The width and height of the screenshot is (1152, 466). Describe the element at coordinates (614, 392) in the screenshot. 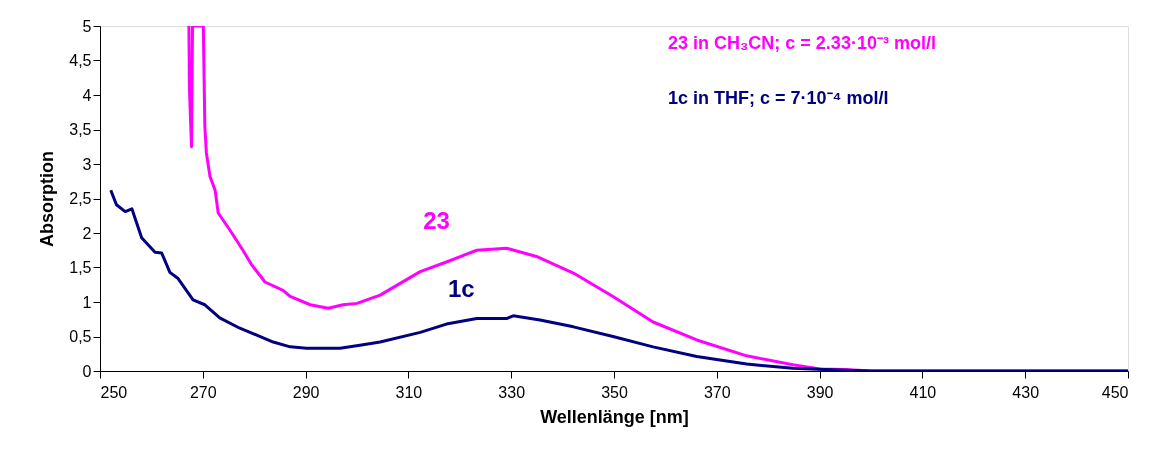

I see `x-tick-label: 350` at that location.